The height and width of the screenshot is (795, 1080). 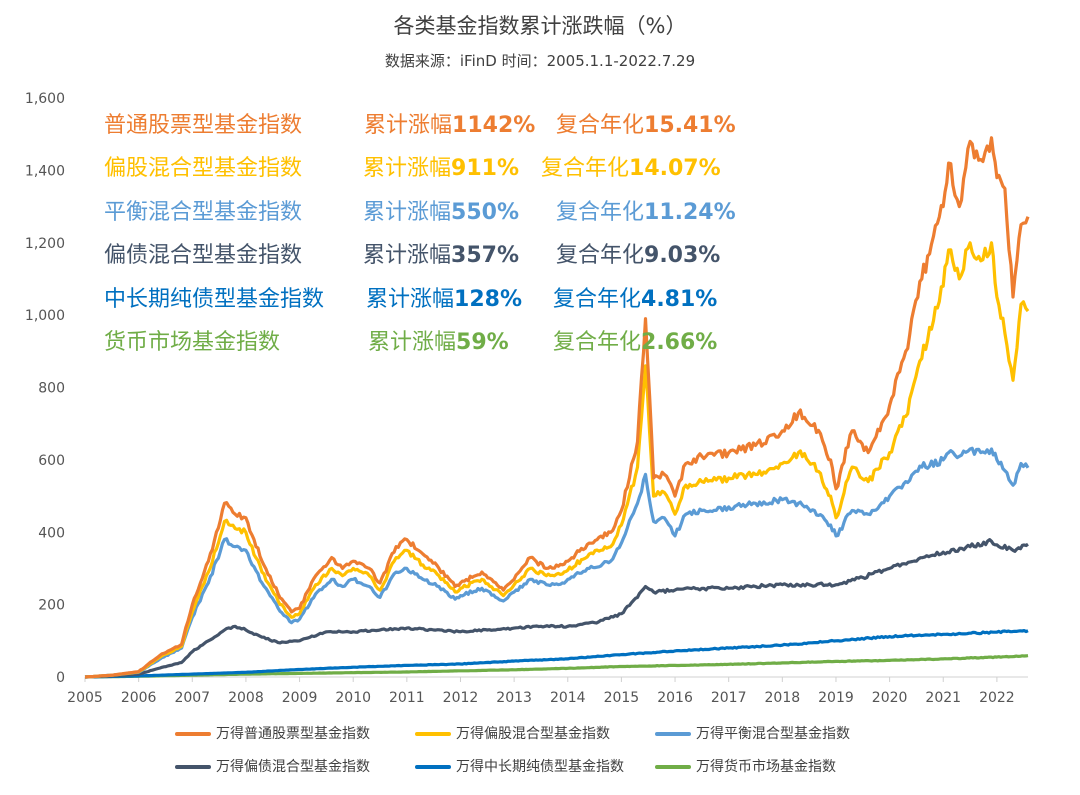 I want to click on annotation-cagr: 复合年化2.66%, so click(x=635, y=340).